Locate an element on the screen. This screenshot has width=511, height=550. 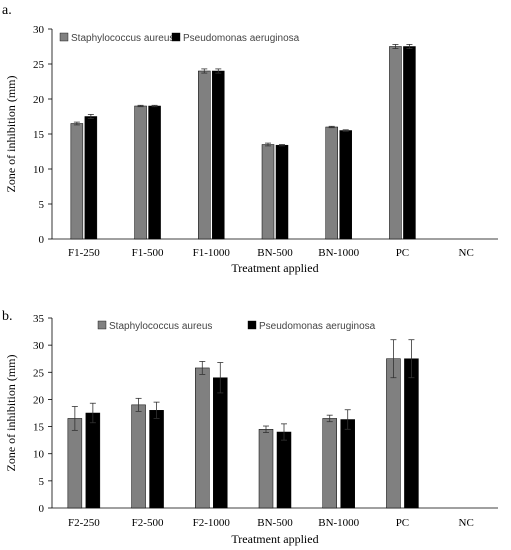
y-tick-label: 35 is located at coordinates (39, 319).